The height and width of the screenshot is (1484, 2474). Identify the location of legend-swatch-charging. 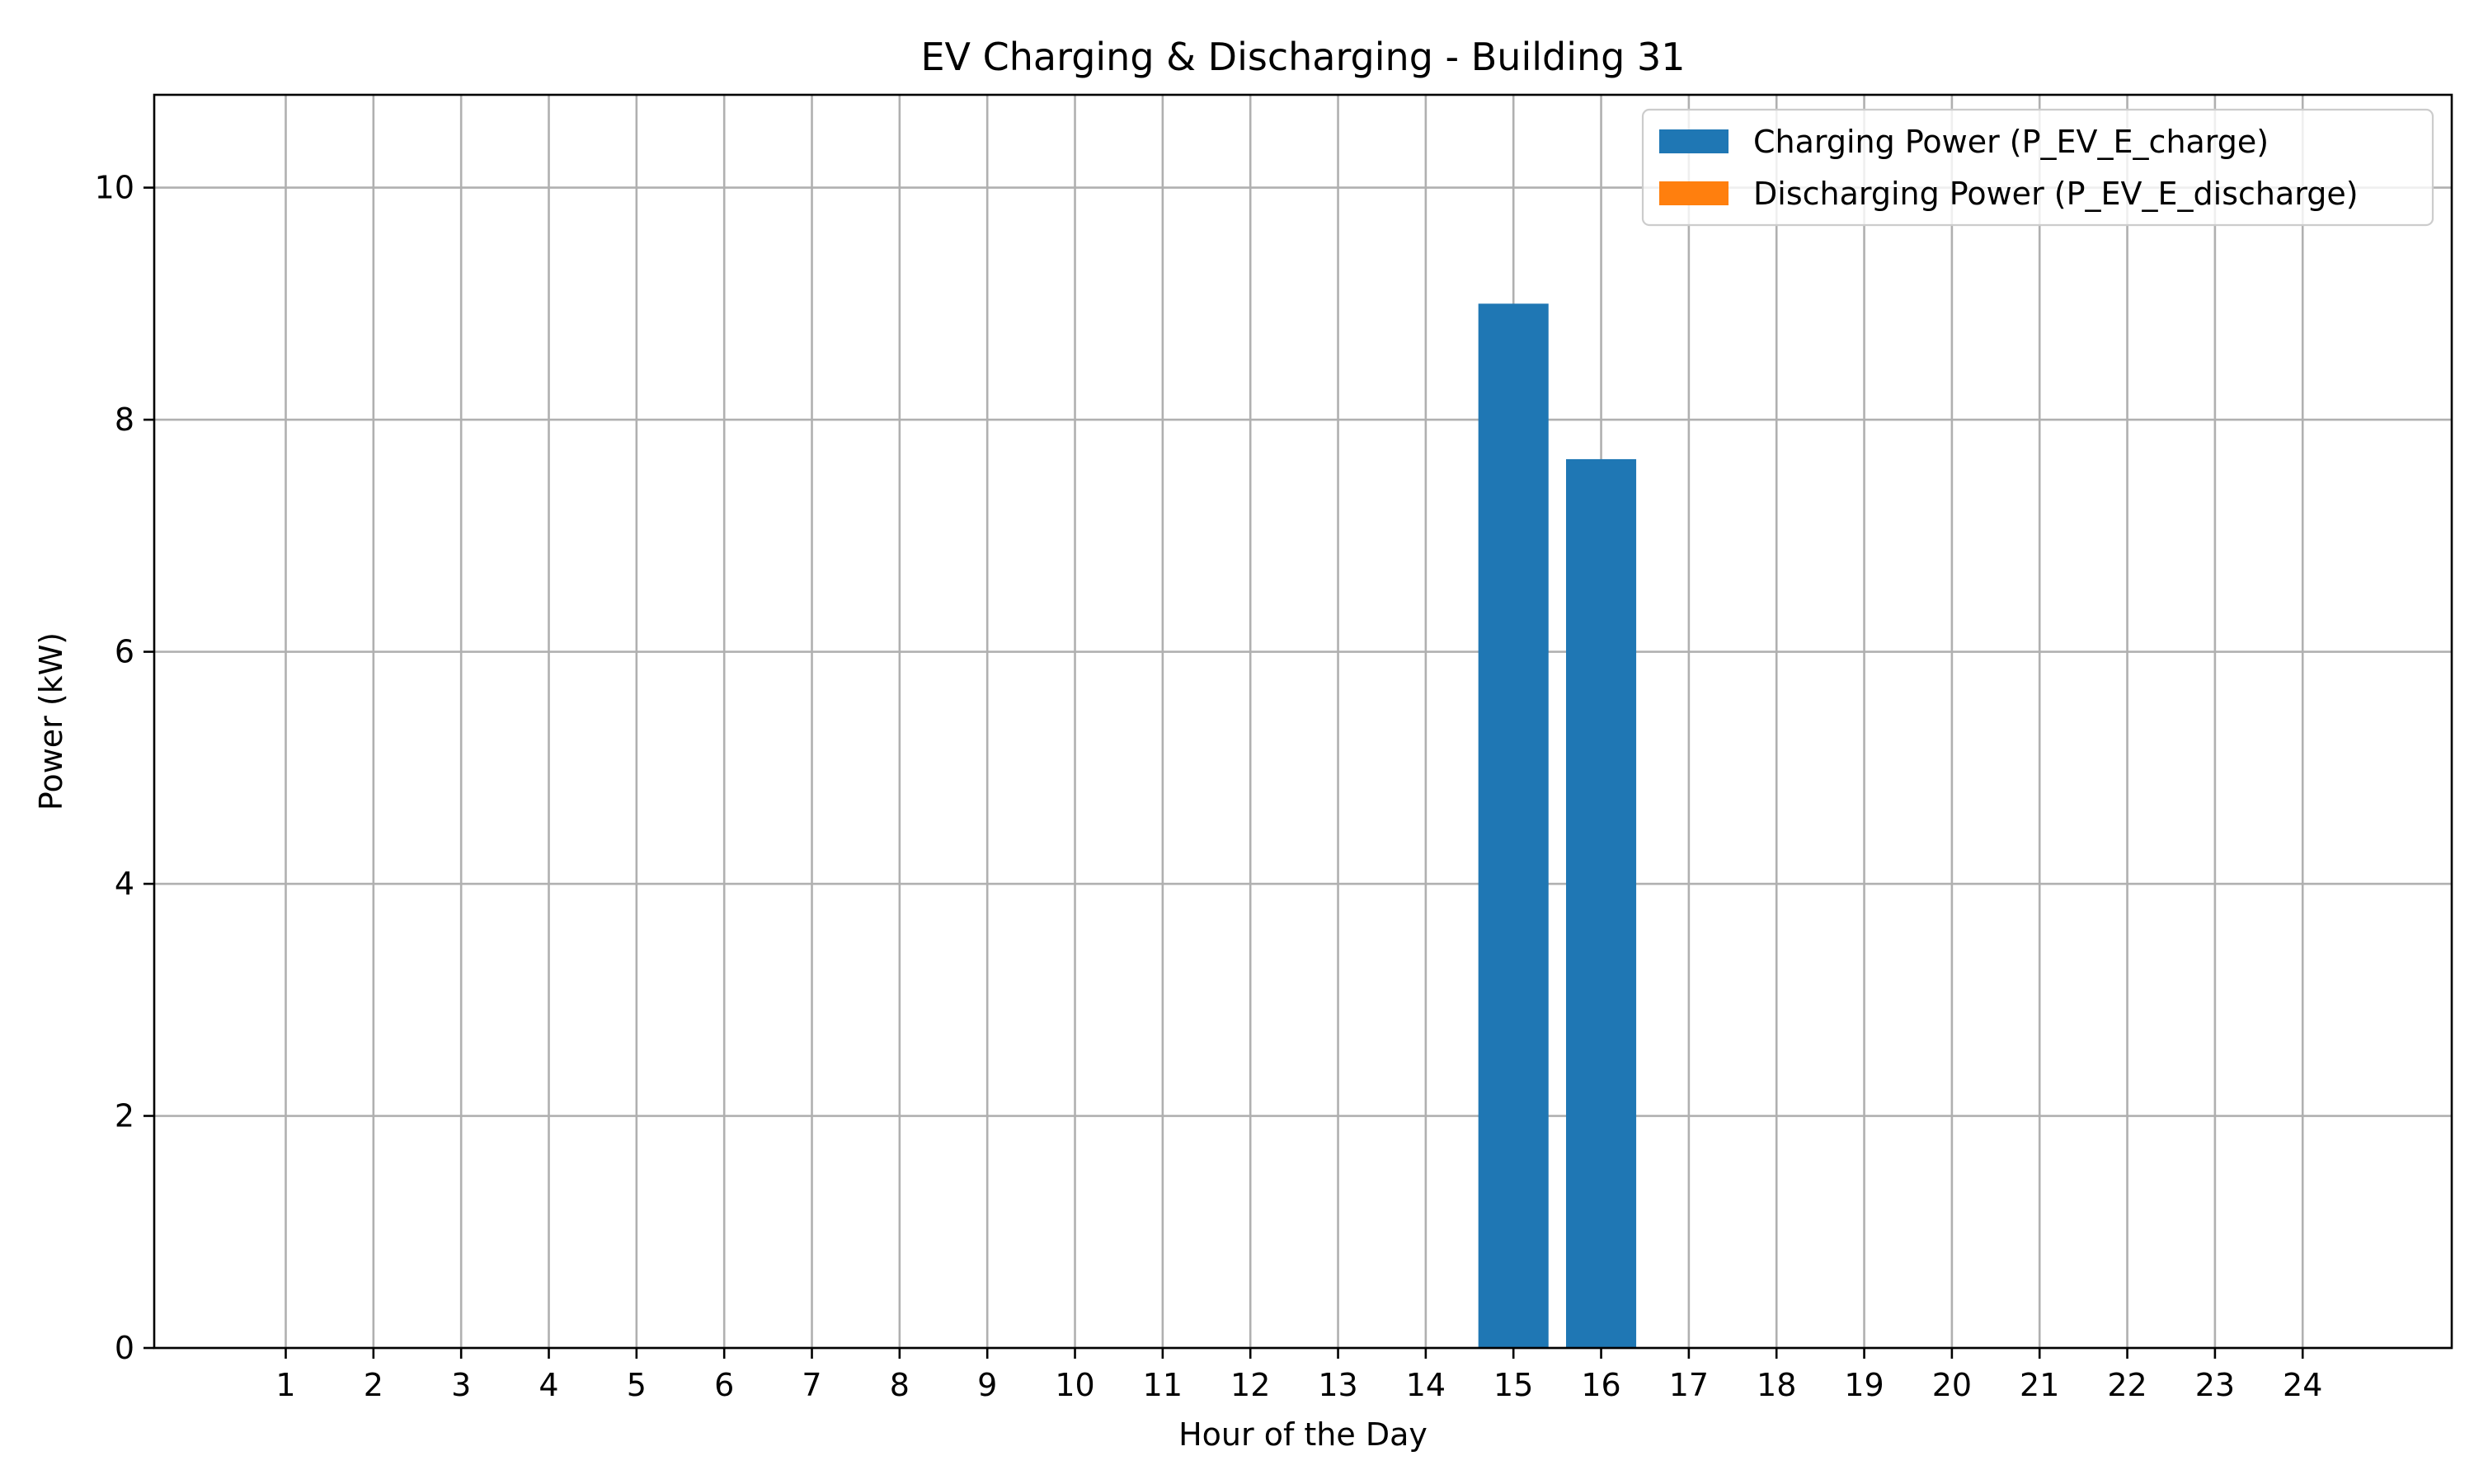
(1694, 141).